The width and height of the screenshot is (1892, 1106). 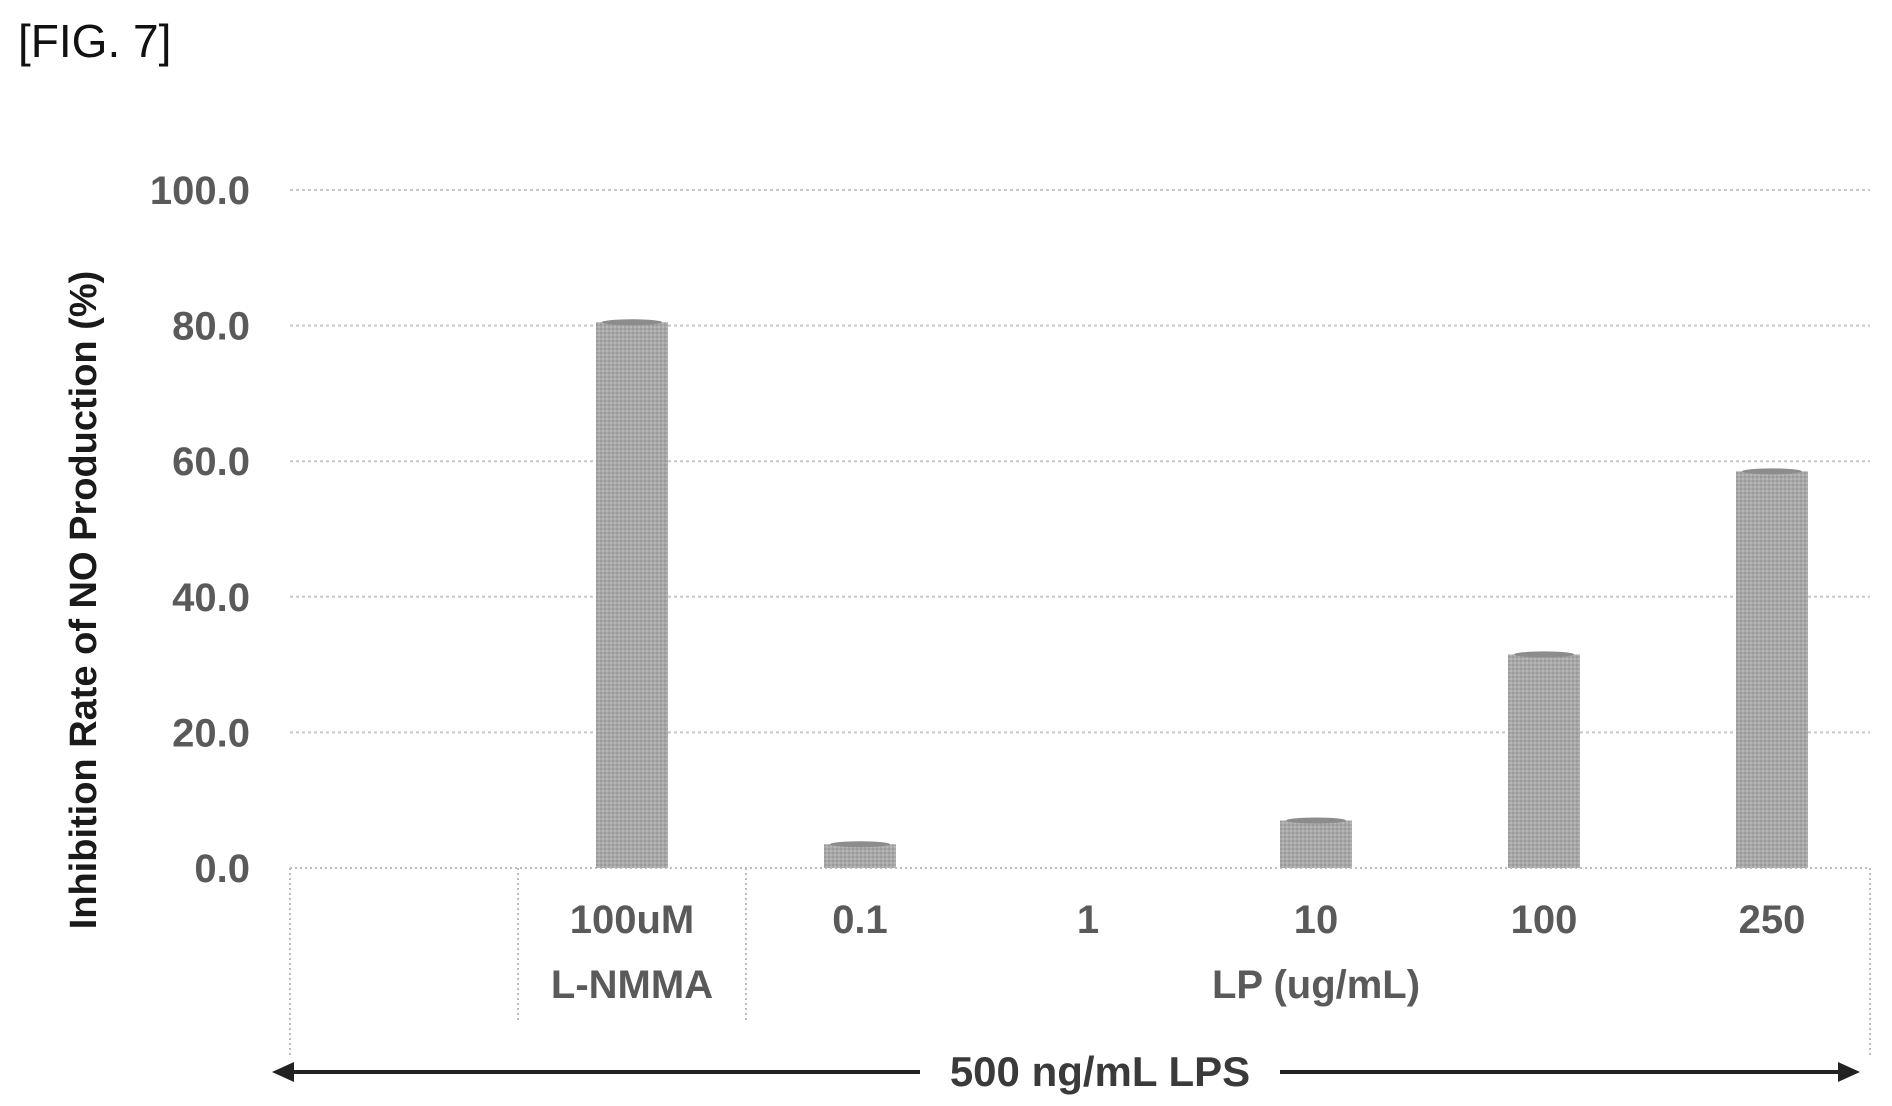 I want to click on category-label: 100, so click(x=1544, y=920).